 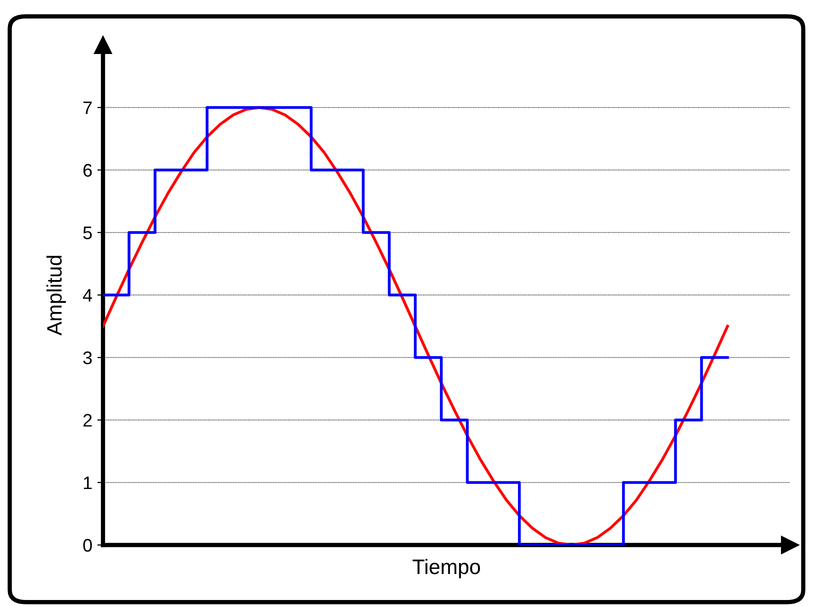 I want to click on y-tick-label: 7, so click(x=87, y=108).